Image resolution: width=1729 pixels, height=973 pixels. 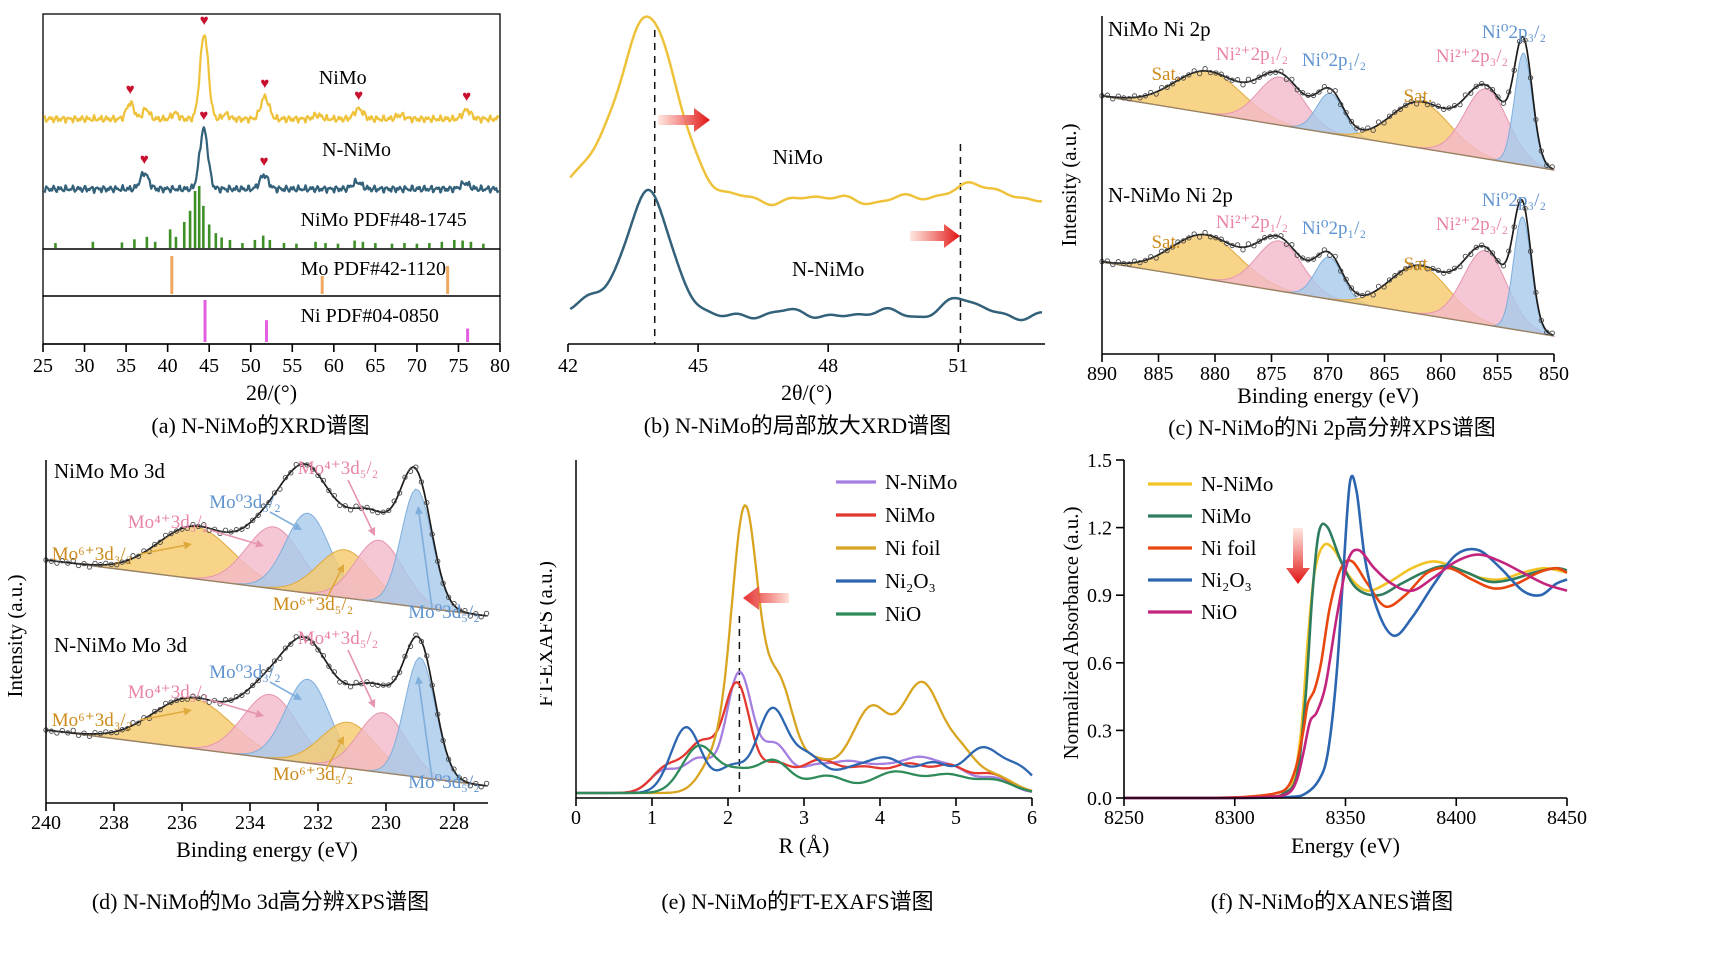 What do you see at coordinates (343, 78) in the screenshot?
I see `series-label: NiMo` at bounding box center [343, 78].